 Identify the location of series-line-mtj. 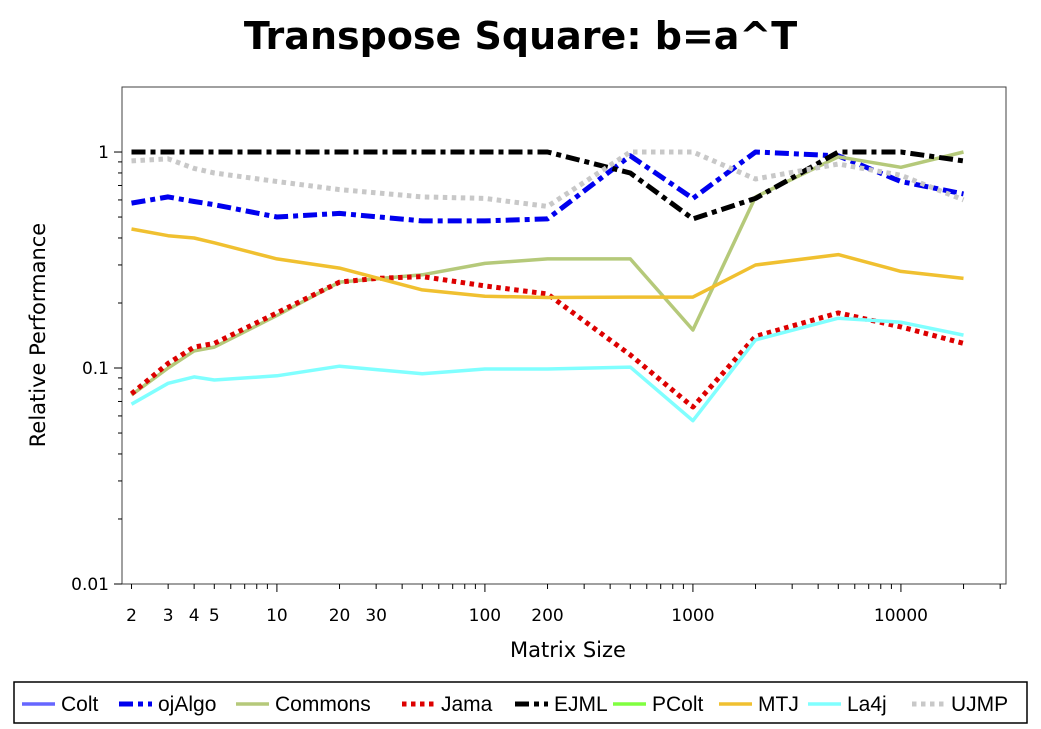
(547, 263).